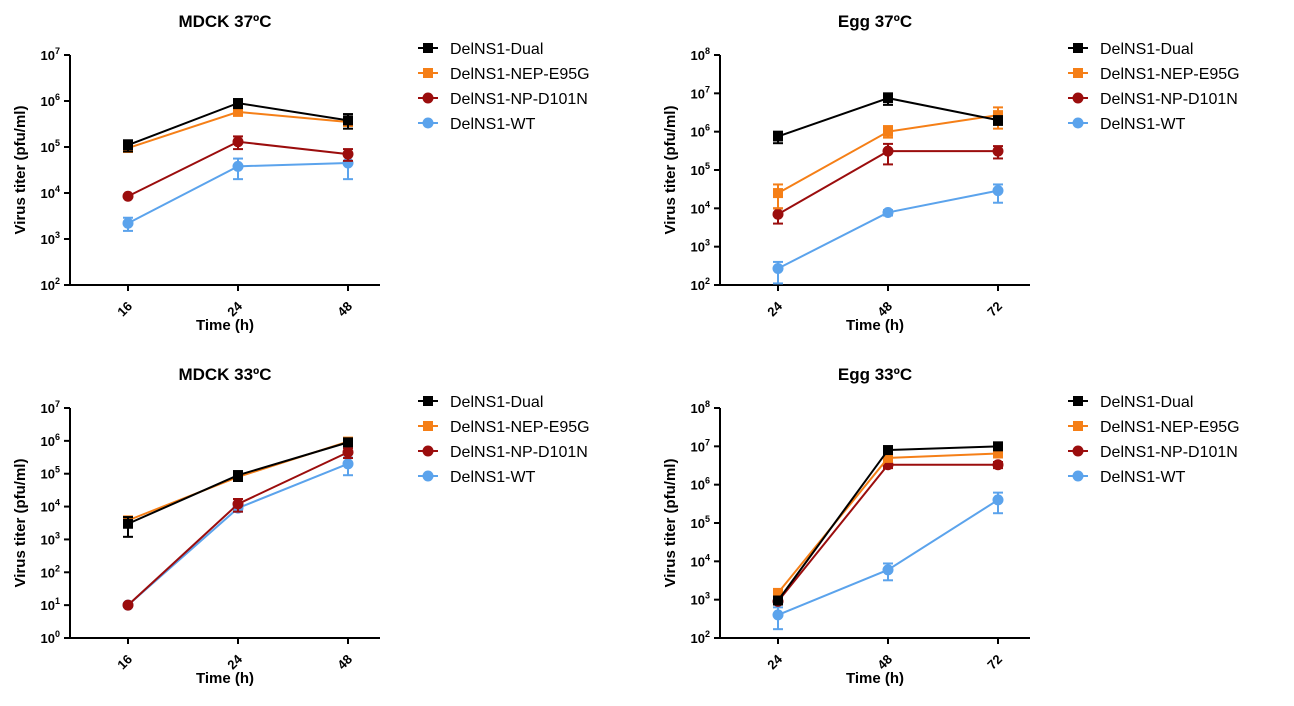 This screenshot has width=1294, height=706. Describe the element at coordinates (124, 662) in the screenshot. I see `x-tick-label: 16` at that location.